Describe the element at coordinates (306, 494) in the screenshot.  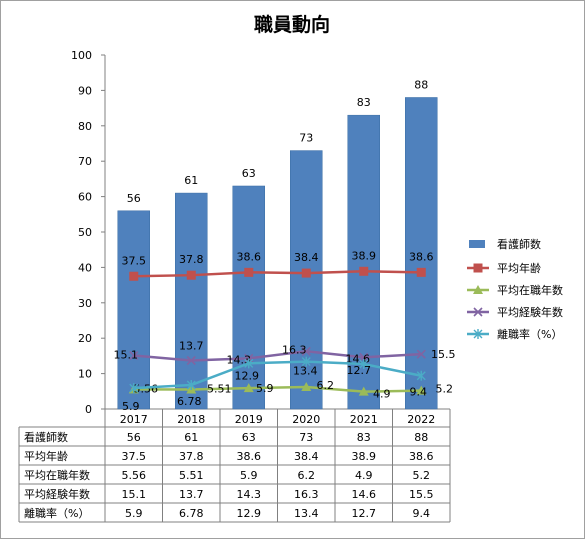
I see `table-cell: 16.3` at that location.